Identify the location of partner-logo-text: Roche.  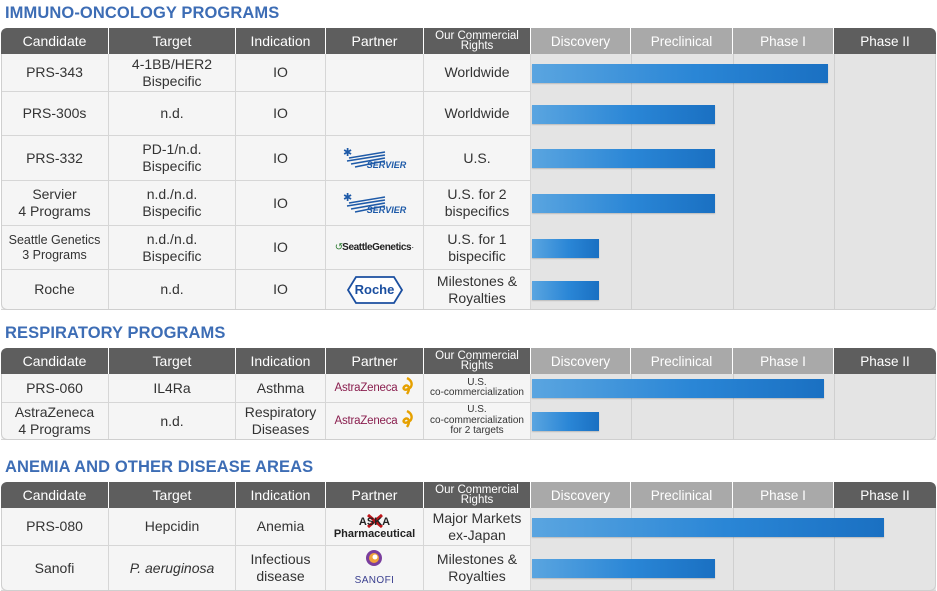
(374, 289).